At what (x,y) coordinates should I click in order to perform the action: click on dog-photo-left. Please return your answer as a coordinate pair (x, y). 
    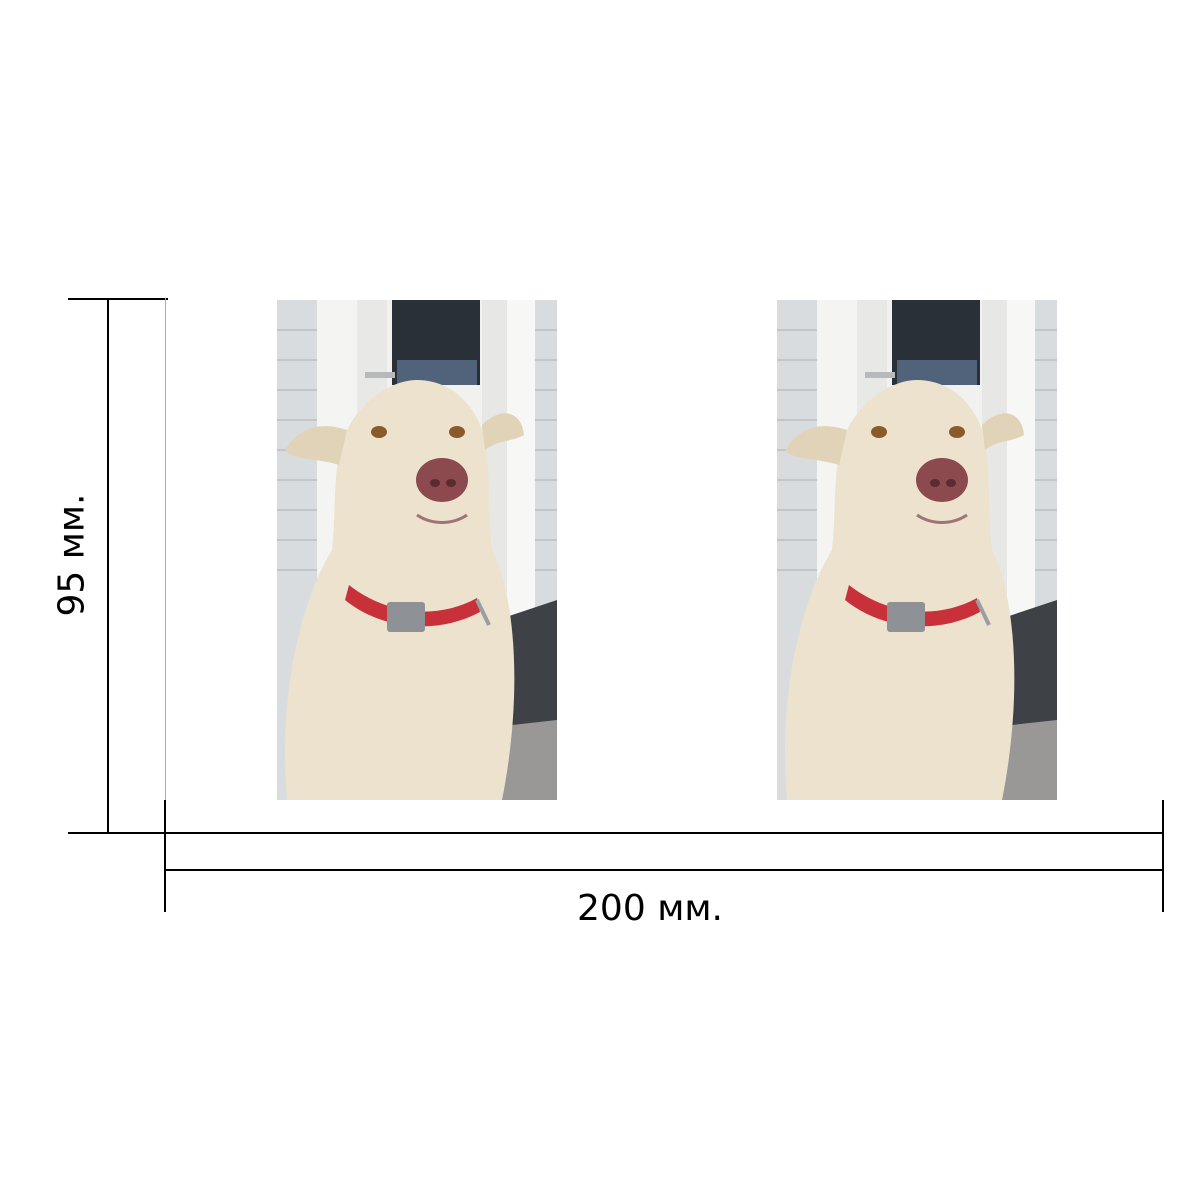
    Looking at the image, I should click on (417, 550).